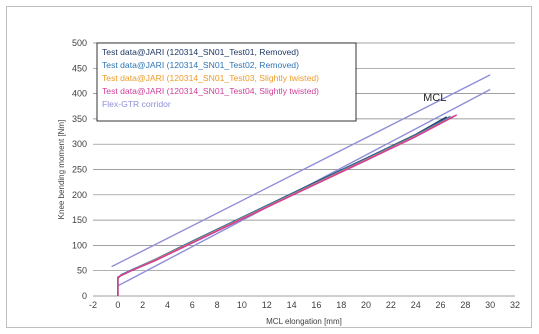  What do you see at coordinates (490, 305) in the screenshot?
I see `x-tick-label: 30` at bounding box center [490, 305].